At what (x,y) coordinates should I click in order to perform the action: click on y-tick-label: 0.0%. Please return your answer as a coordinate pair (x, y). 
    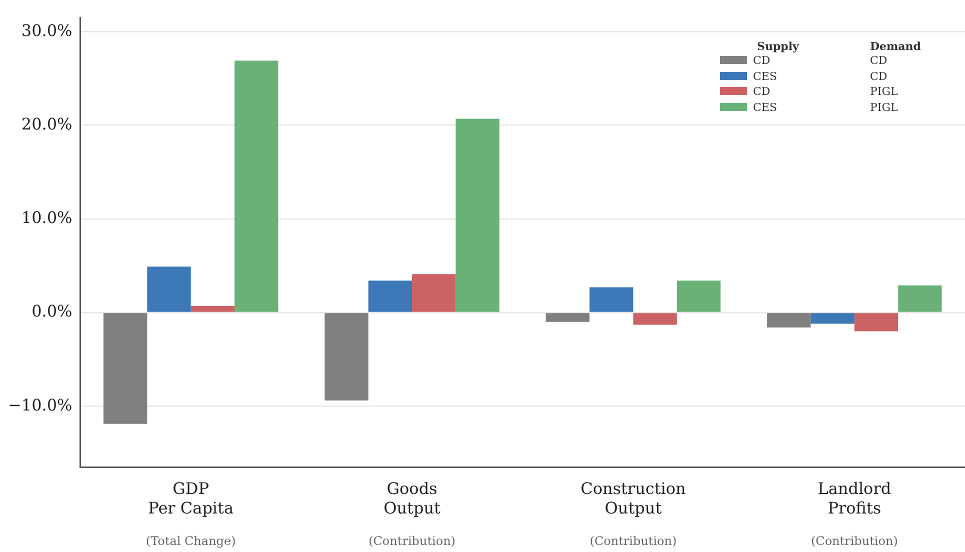
    Looking at the image, I should click on (52, 311).